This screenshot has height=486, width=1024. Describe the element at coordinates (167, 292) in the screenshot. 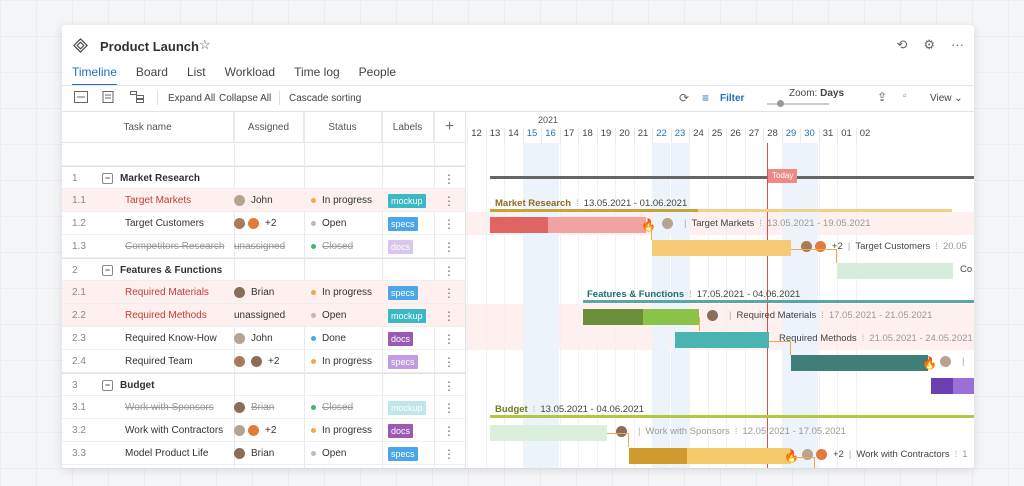

I see `task-name: Required Materials` at that location.